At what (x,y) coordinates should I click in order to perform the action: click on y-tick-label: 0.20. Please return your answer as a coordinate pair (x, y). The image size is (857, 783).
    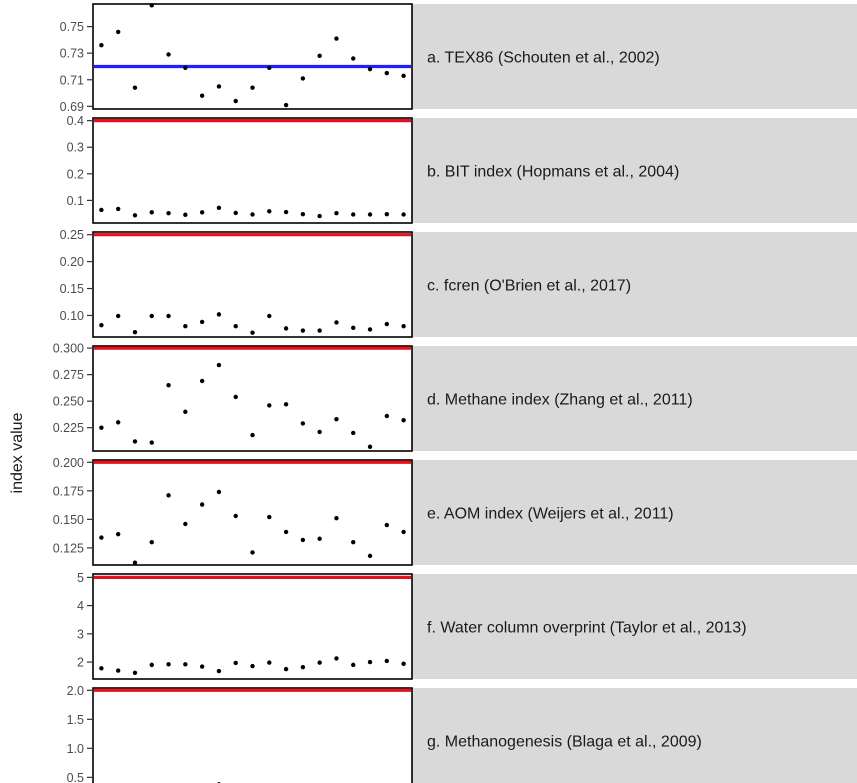
    Looking at the image, I should click on (72, 262).